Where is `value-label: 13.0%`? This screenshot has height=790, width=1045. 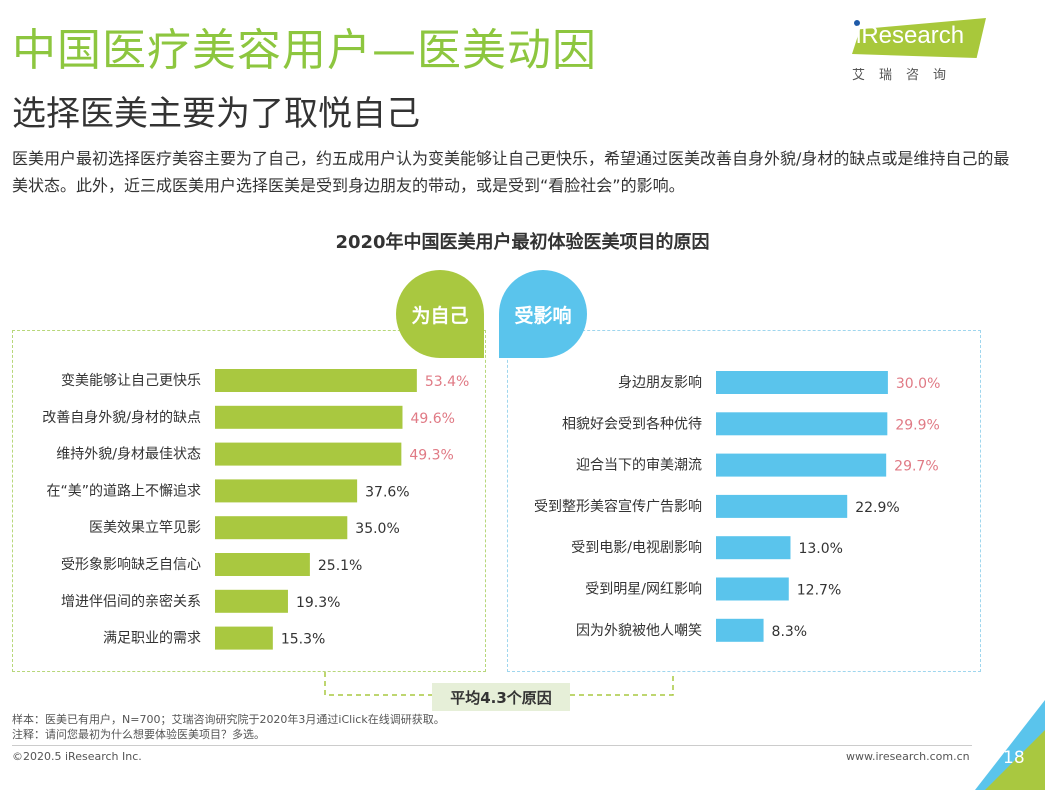
value-label: 13.0% is located at coordinates (820, 549).